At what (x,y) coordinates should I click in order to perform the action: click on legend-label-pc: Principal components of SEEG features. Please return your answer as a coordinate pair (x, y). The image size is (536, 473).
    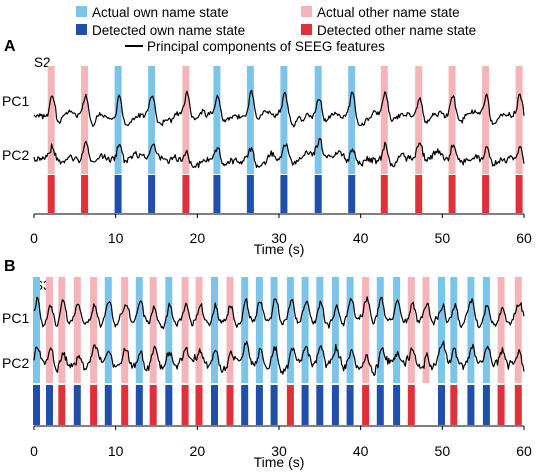
    Looking at the image, I should click on (266, 46).